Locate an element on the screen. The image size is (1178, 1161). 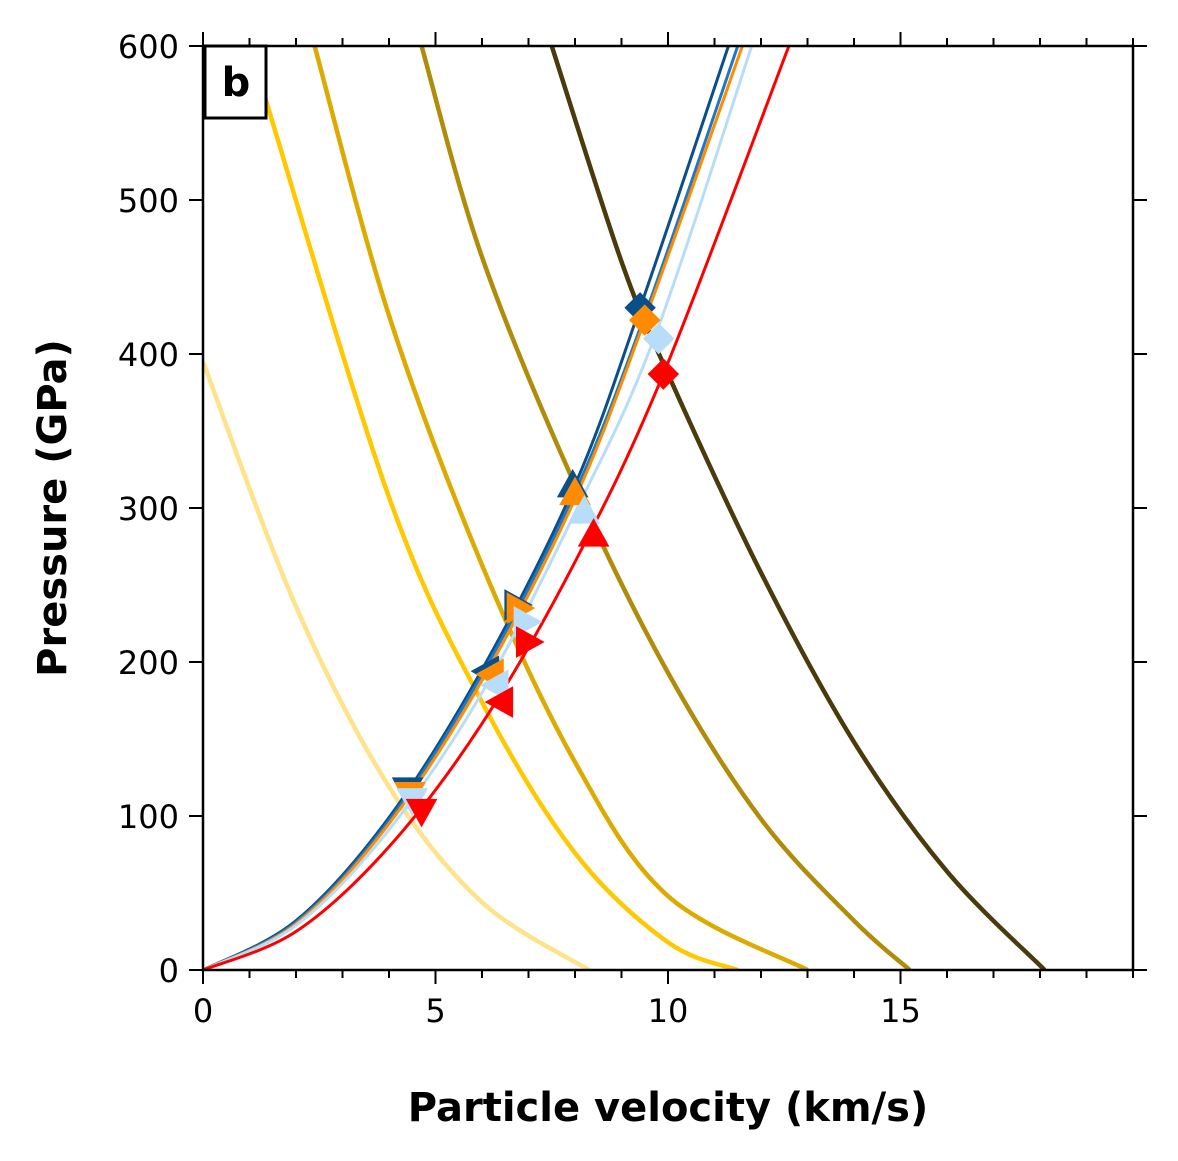
panel-label: b is located at coordinates (236, 83).